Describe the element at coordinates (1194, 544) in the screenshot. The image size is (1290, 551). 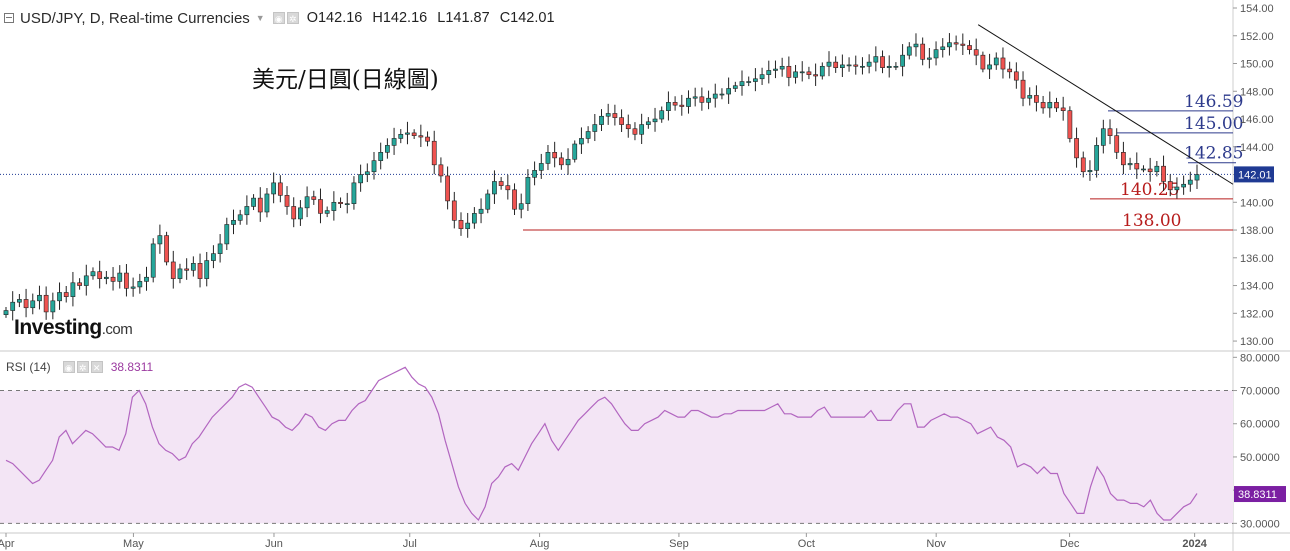
I see `time-tick-label: 2024` at that location.